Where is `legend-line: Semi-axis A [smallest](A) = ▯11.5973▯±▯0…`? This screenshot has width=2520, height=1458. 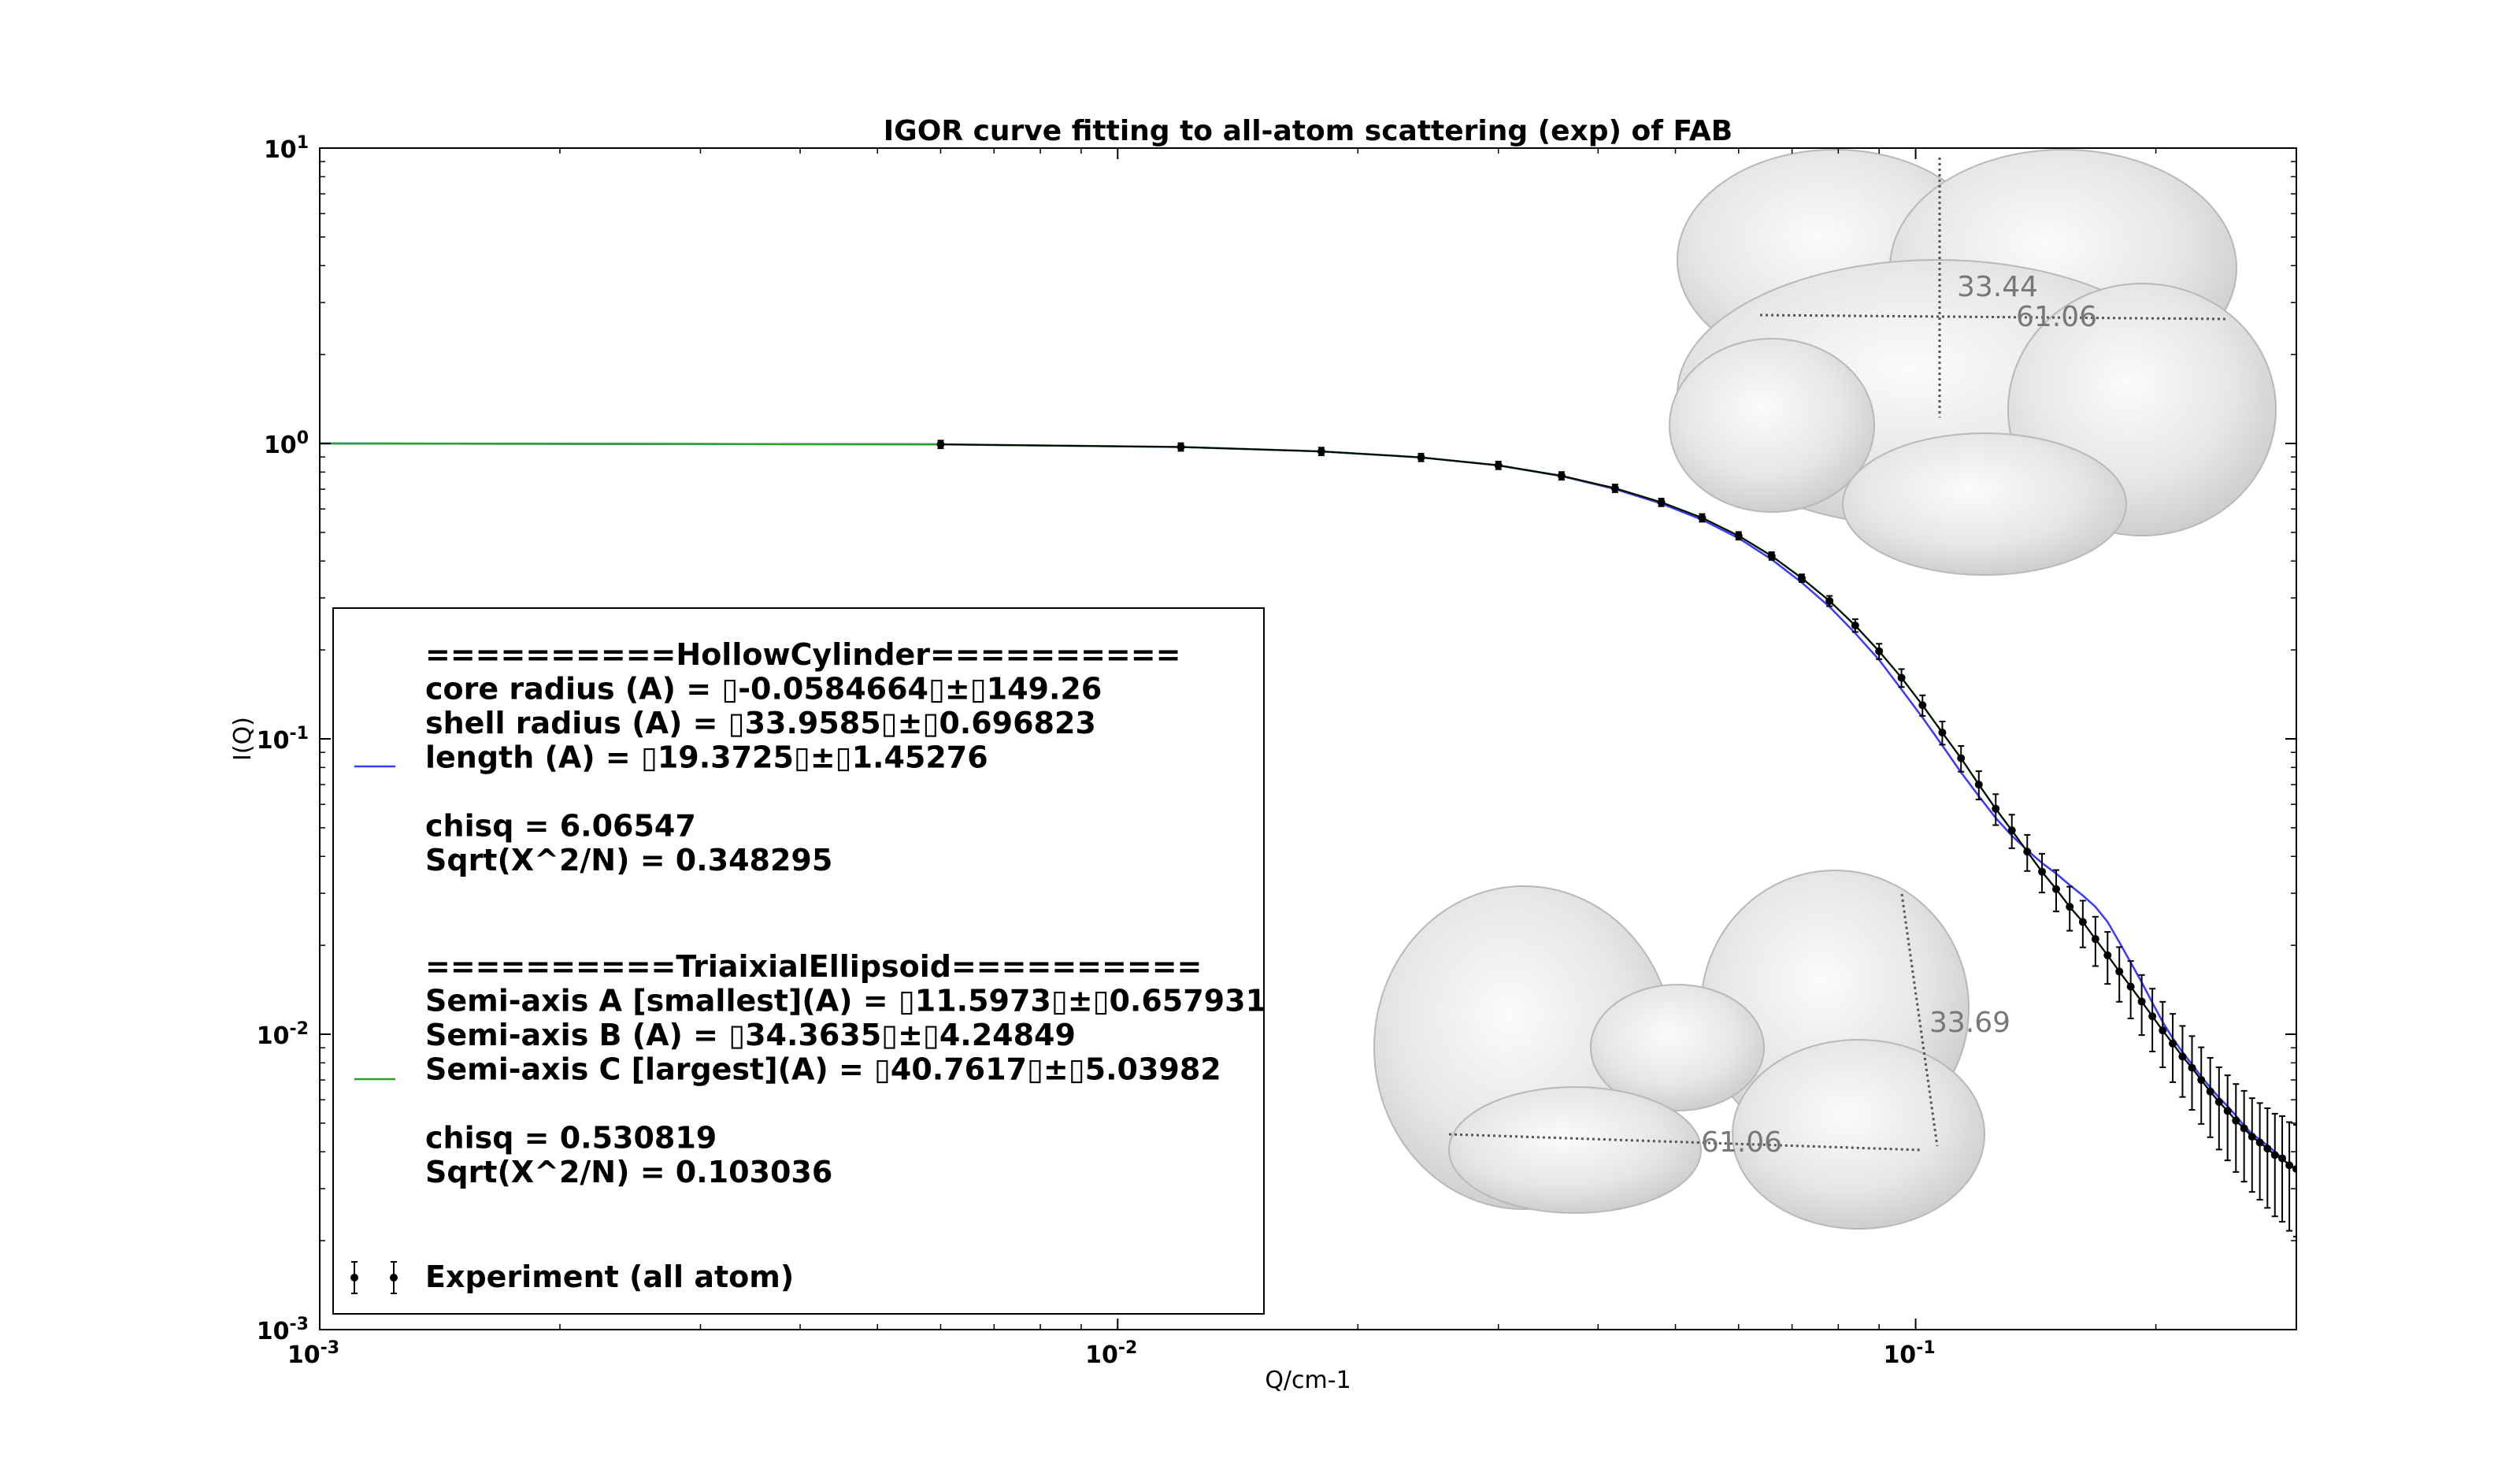
legend-line: Semi-axis A [smallest](A) = ▯11.5973▯±▯0… is located at coordinates (845, 1001).